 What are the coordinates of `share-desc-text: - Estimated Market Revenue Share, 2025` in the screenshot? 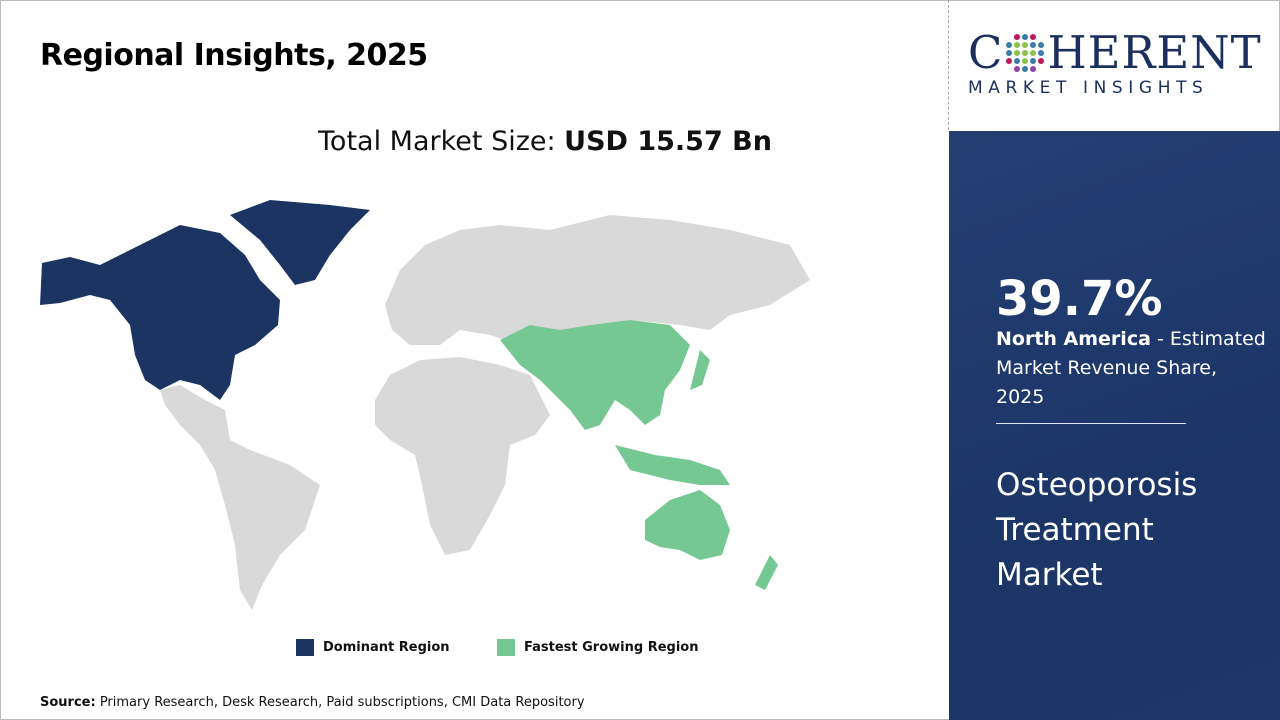 It's located at (1131, 368).